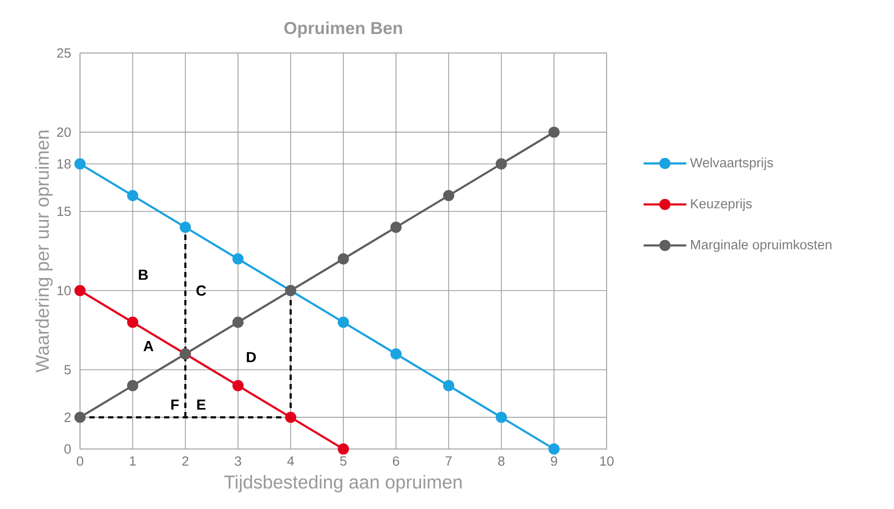  Describe the element at coordinates (449, 461) in the screenshot. I see `x-tick-label: 7` at that location.